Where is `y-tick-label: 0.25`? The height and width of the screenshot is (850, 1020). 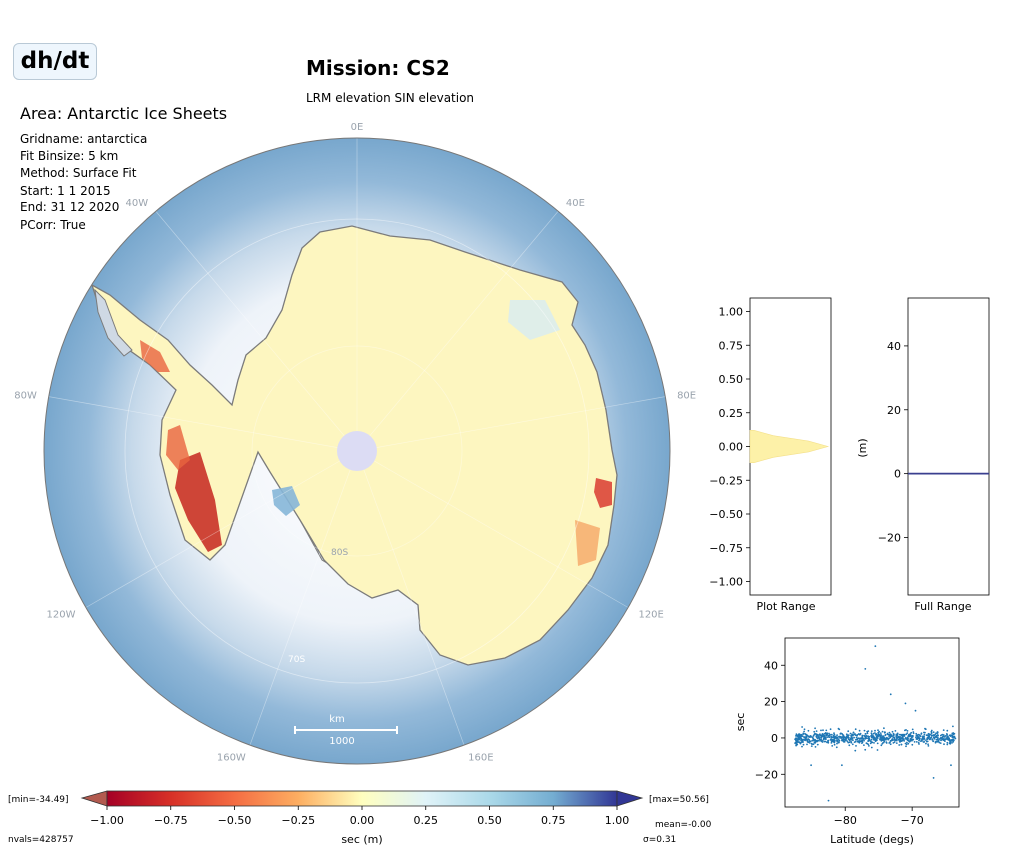
y-tick-label: 0.25 is located at coordinates (731, 413).